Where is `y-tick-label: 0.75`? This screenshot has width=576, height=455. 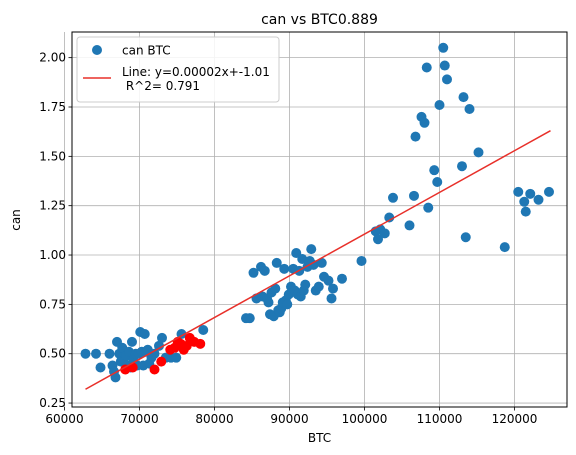
y-tick-label: 0.75 is located at coordinates (52, 304).